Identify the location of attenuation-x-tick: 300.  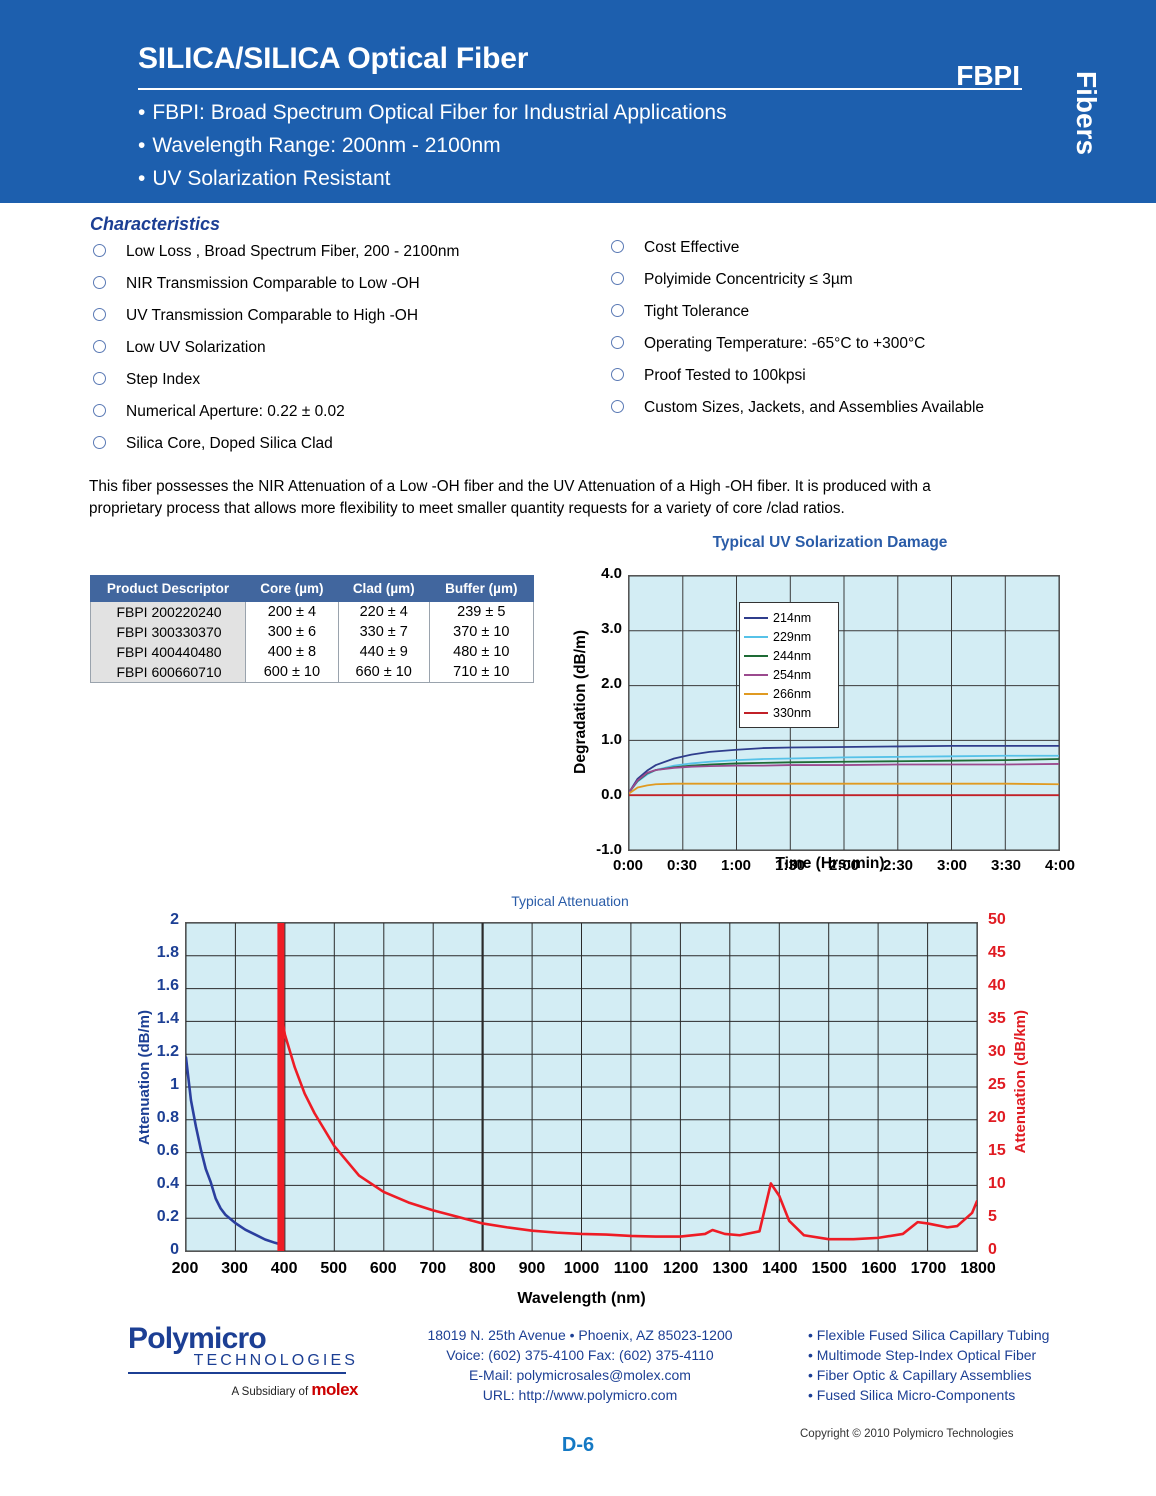
(234, 1268).